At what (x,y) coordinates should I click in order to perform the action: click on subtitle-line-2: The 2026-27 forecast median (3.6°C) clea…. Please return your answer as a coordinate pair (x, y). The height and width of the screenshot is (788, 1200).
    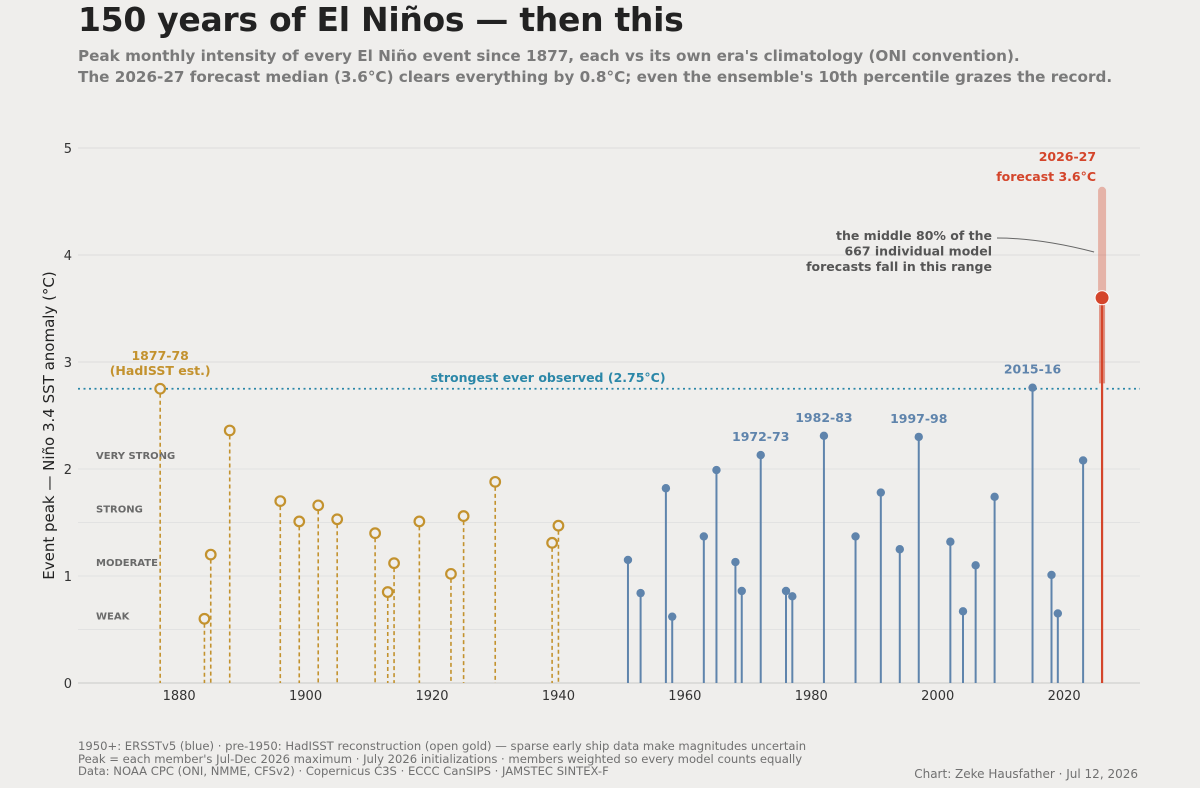
    Looking at the image, I should click on (595, 77).